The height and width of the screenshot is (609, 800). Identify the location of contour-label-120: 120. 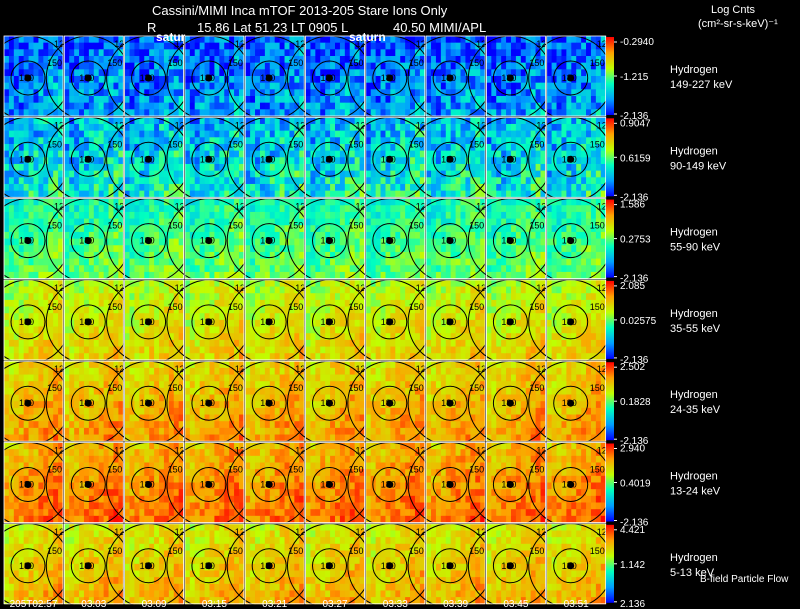
(61, 288).